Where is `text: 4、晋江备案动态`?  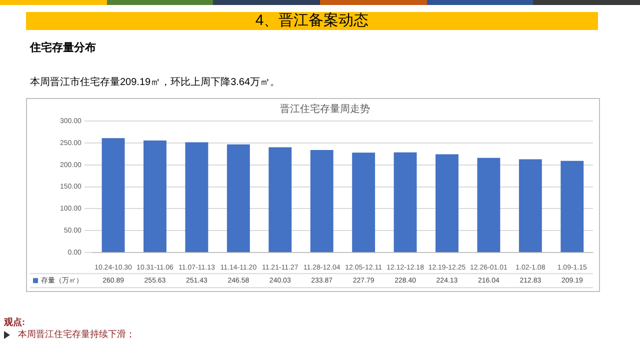 text: 4、晋江备案动态 is located at coordinates (312, 21).